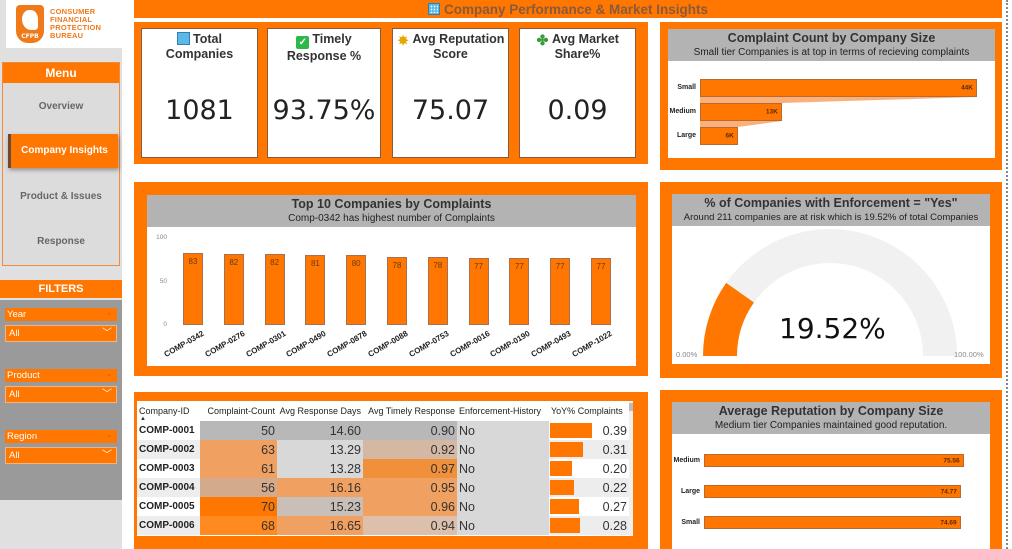 Image resolution: width=1012 pixels, height=549 pixels. I want to click on menu-item-product-issues: Product & Issues, so click(61, 196).